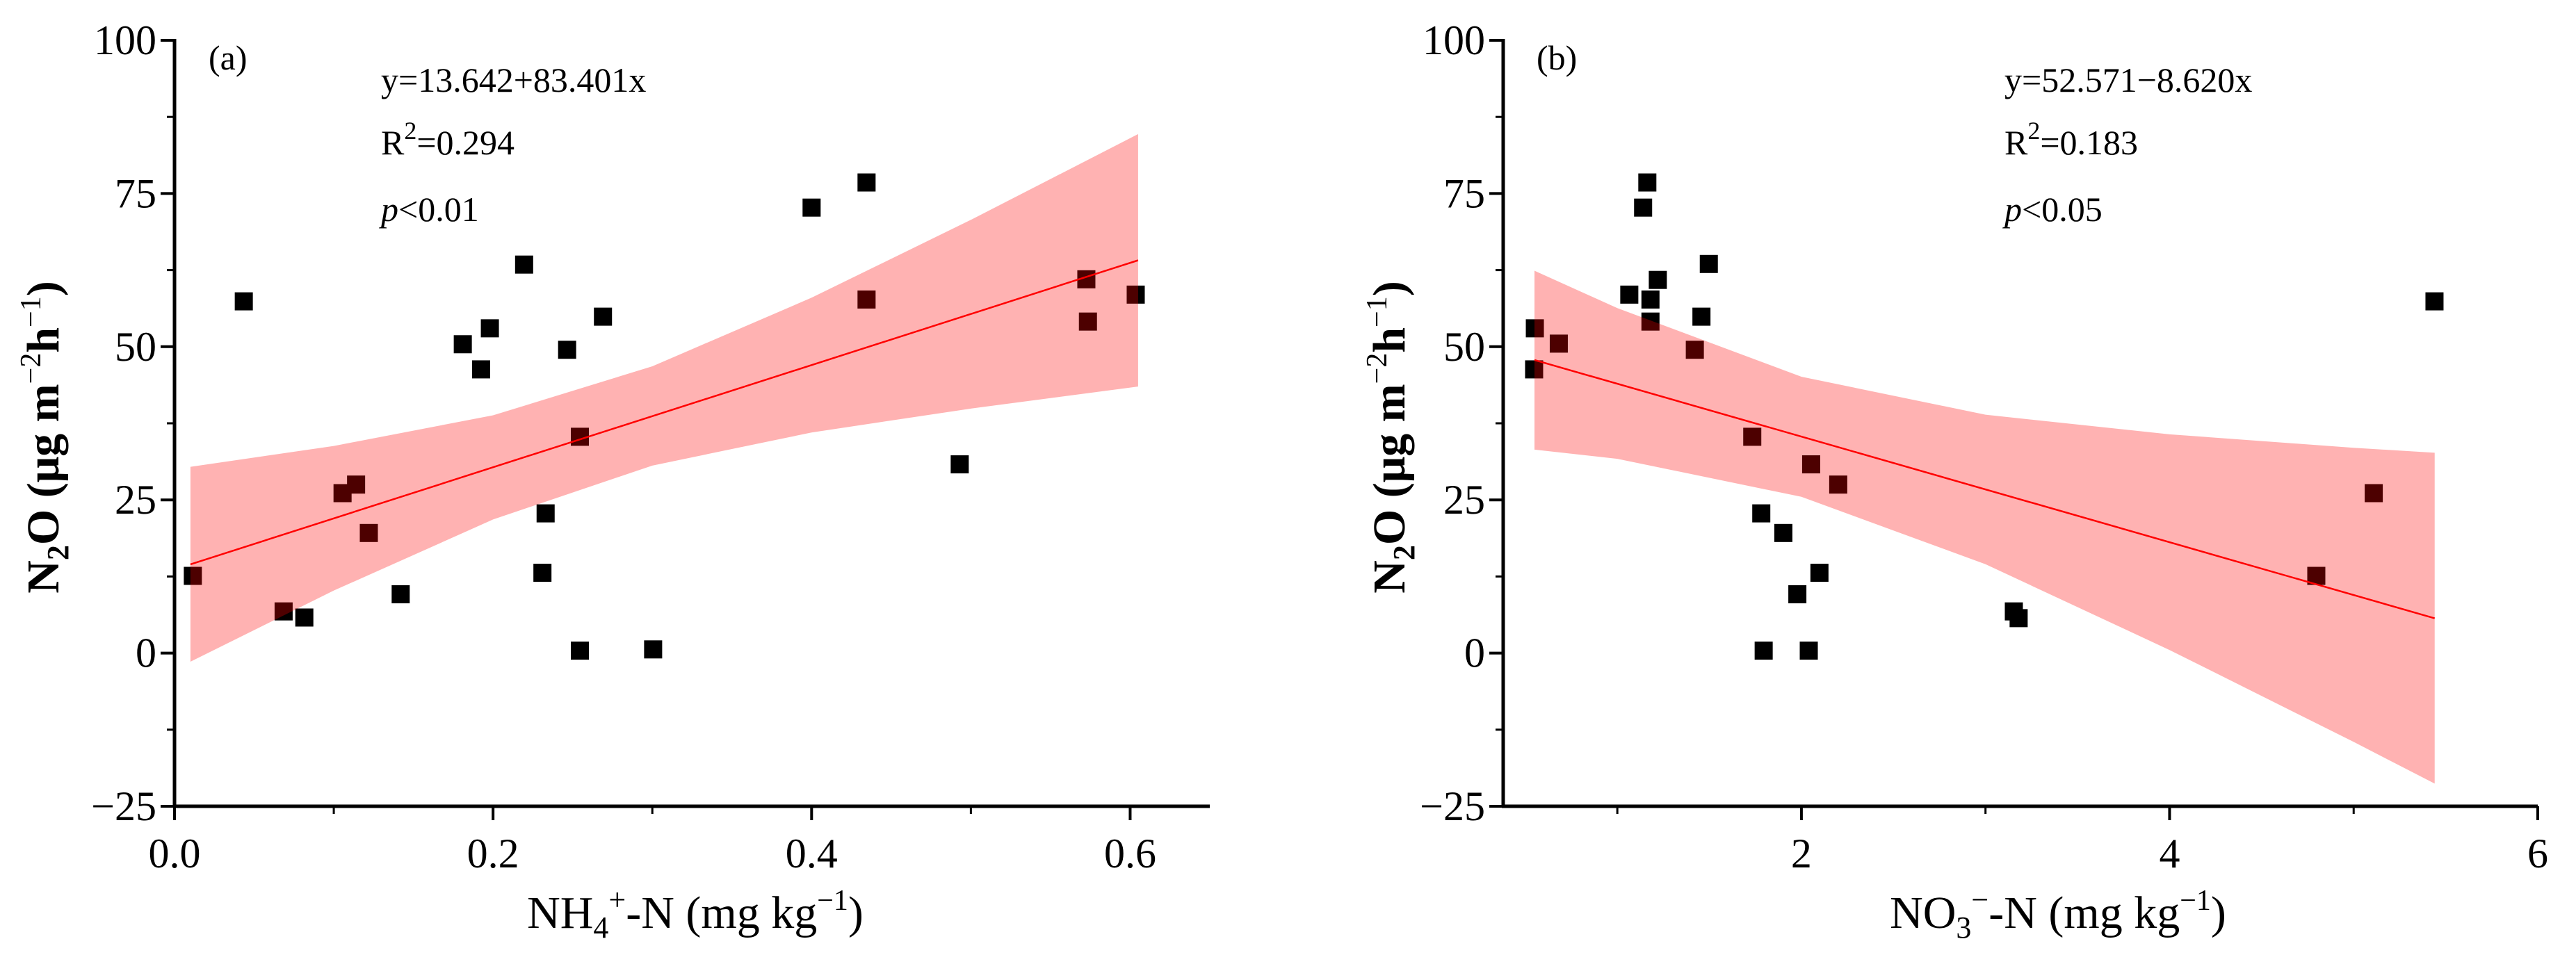 The height and width of the screenshot is (971, 2576). Describe the element at coordinates (513, 79) in the screenshot. I see `regression-equation: y=13.642+83.401x` at that location.